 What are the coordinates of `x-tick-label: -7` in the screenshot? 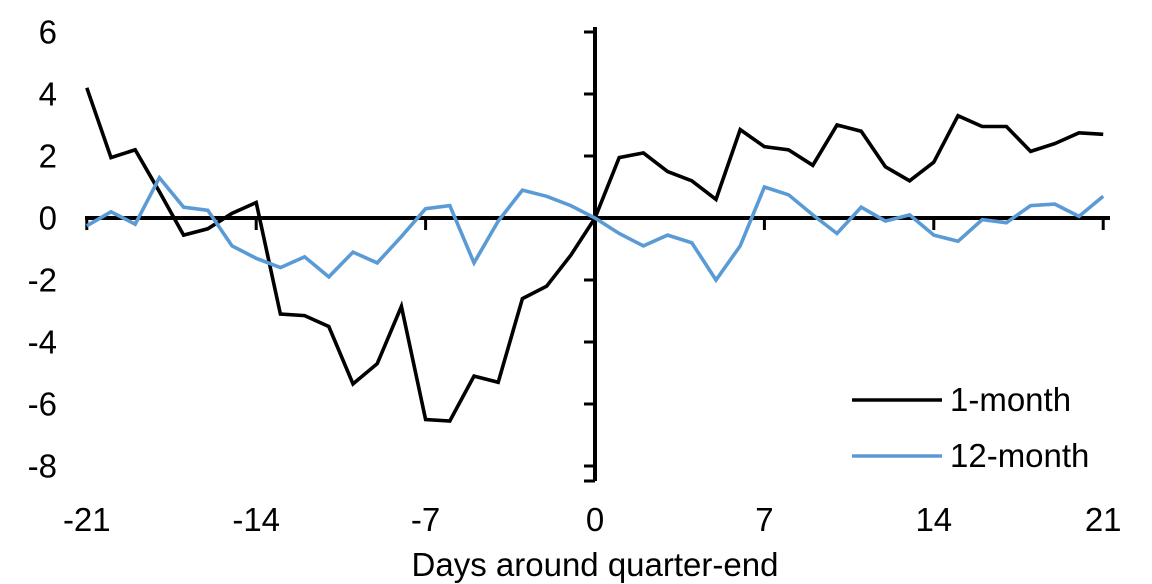 It's located at (425, 519).